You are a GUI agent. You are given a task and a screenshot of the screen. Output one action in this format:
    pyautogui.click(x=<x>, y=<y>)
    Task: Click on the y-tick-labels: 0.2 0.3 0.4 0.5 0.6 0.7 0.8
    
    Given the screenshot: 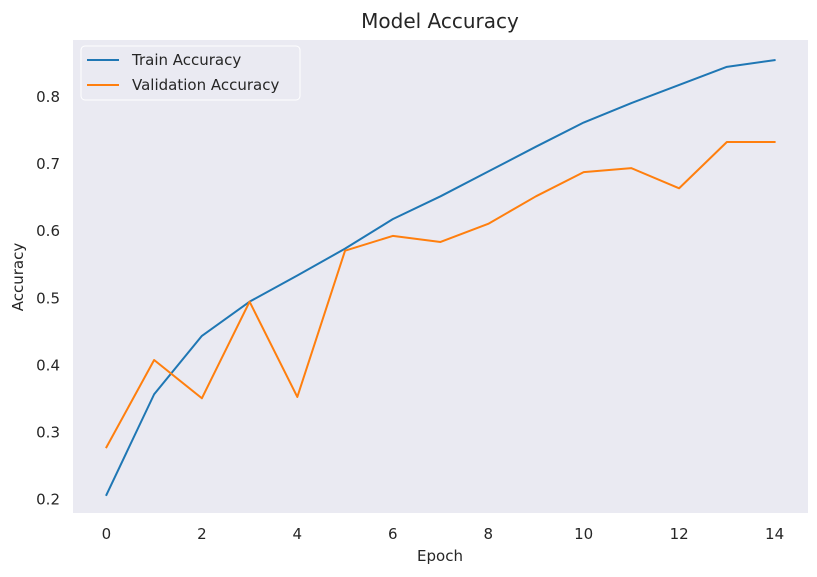 What is the action you would take?
    pyautogui.click(x=48, y=298)
    